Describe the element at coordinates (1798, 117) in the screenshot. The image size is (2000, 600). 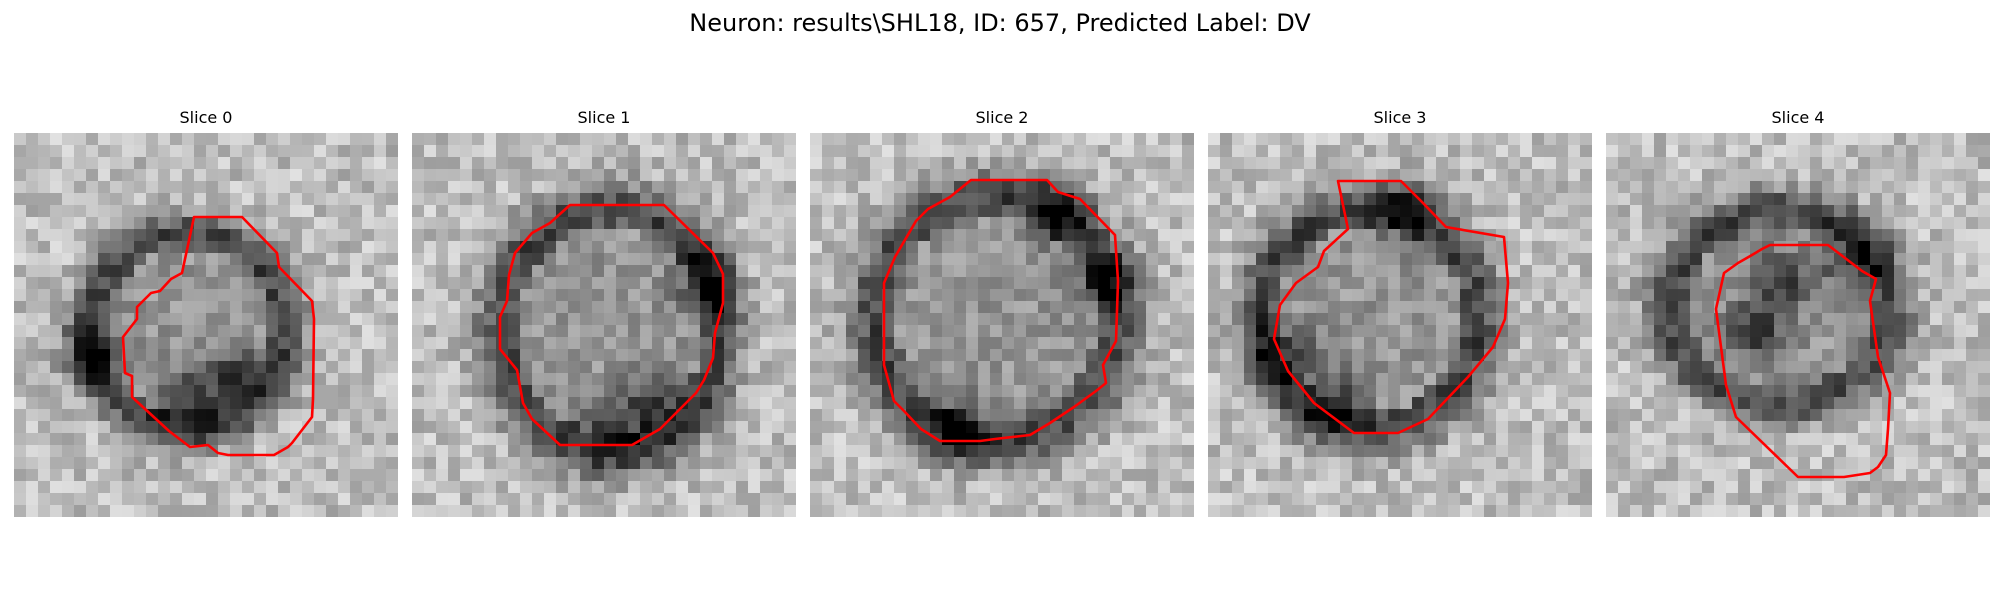
I see `slice-title: Slice 4` at that location.